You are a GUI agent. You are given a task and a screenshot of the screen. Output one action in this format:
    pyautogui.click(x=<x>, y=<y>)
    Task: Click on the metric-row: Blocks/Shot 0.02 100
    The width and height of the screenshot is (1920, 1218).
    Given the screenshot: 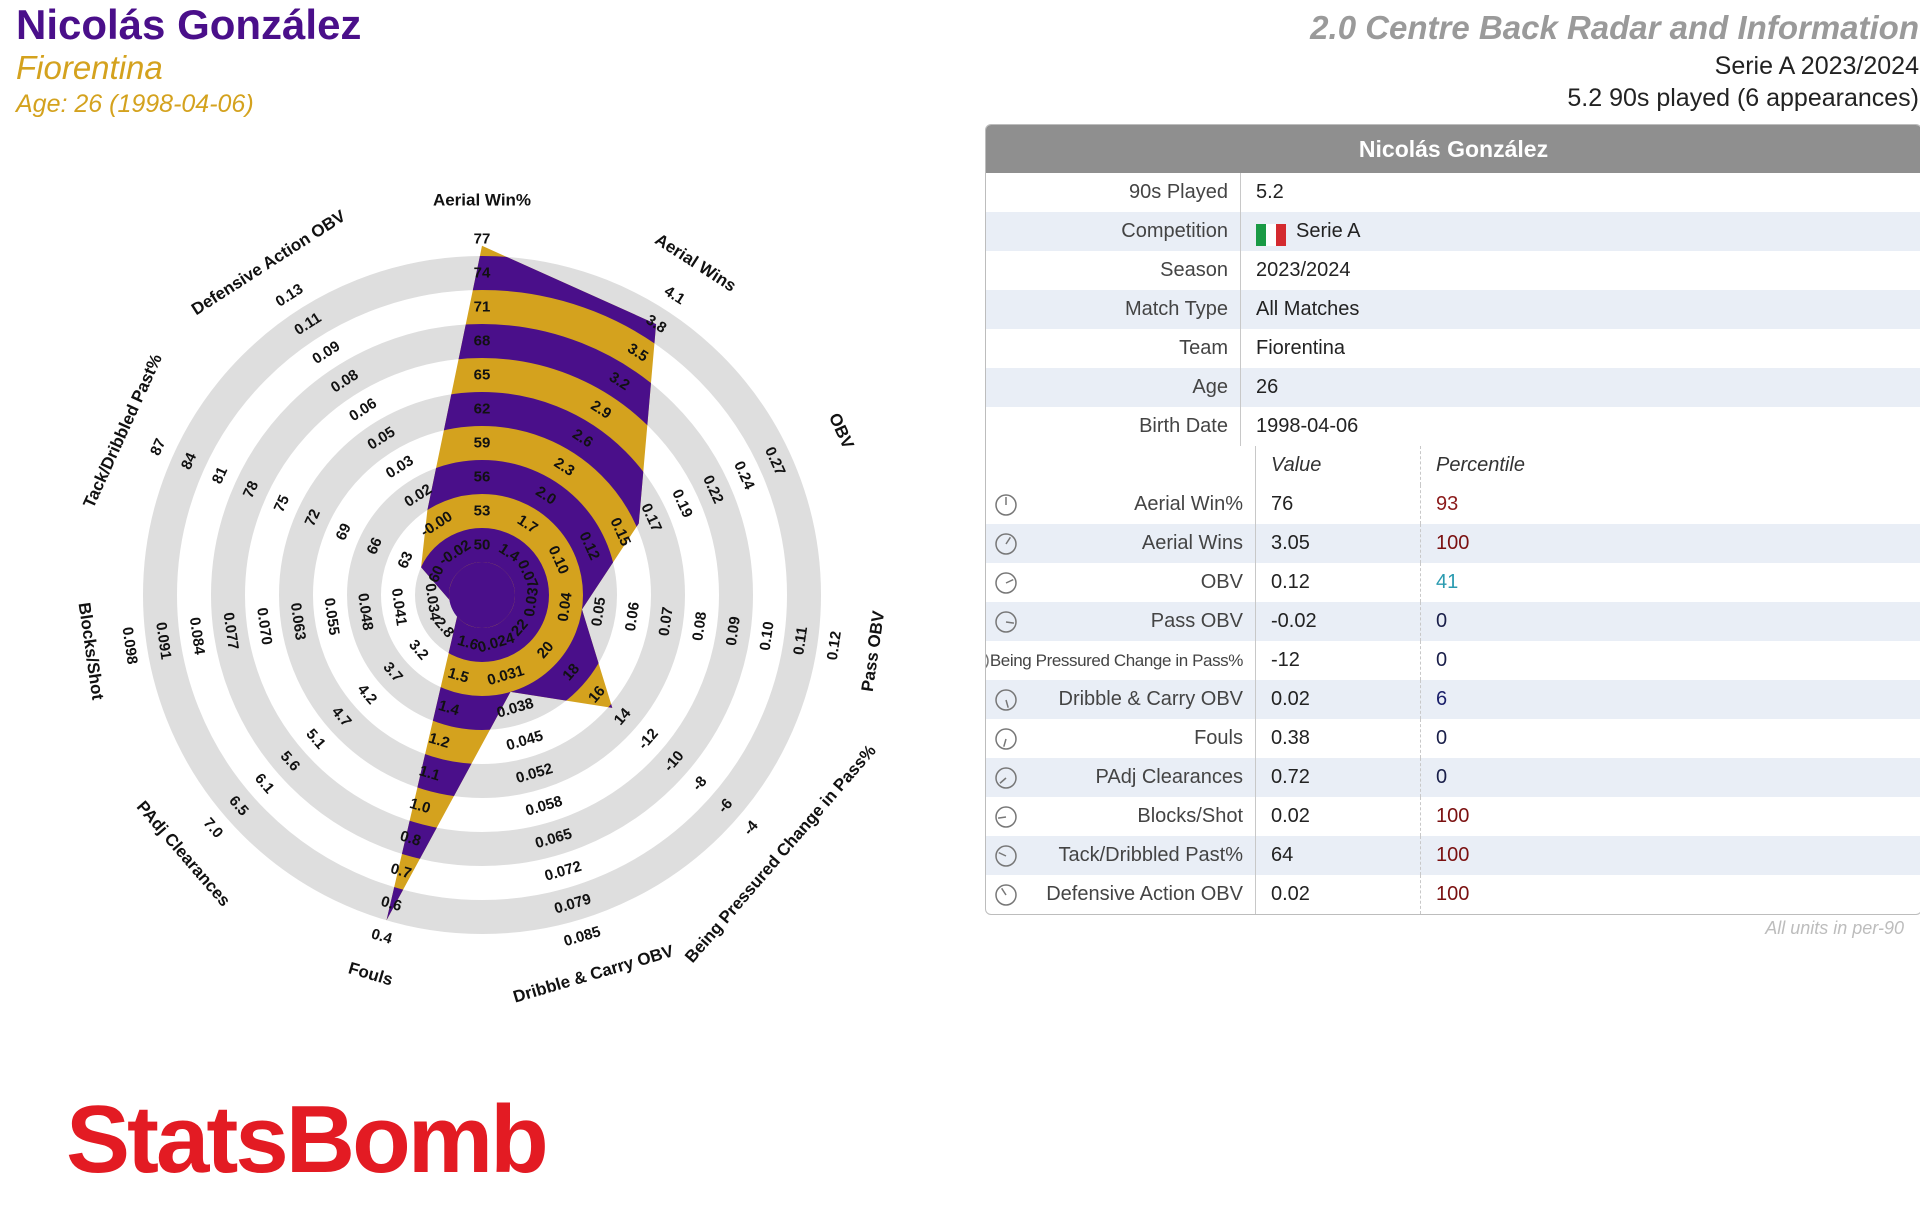 What is the action you would take?
    pyautogui.click(x=1453, y=816)
    